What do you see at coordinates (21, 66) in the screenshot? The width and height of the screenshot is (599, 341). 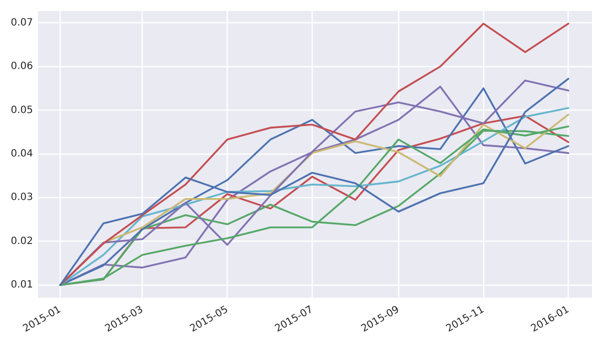 I see `y-tick-label: 0.06` at bounding box center [21, 66].